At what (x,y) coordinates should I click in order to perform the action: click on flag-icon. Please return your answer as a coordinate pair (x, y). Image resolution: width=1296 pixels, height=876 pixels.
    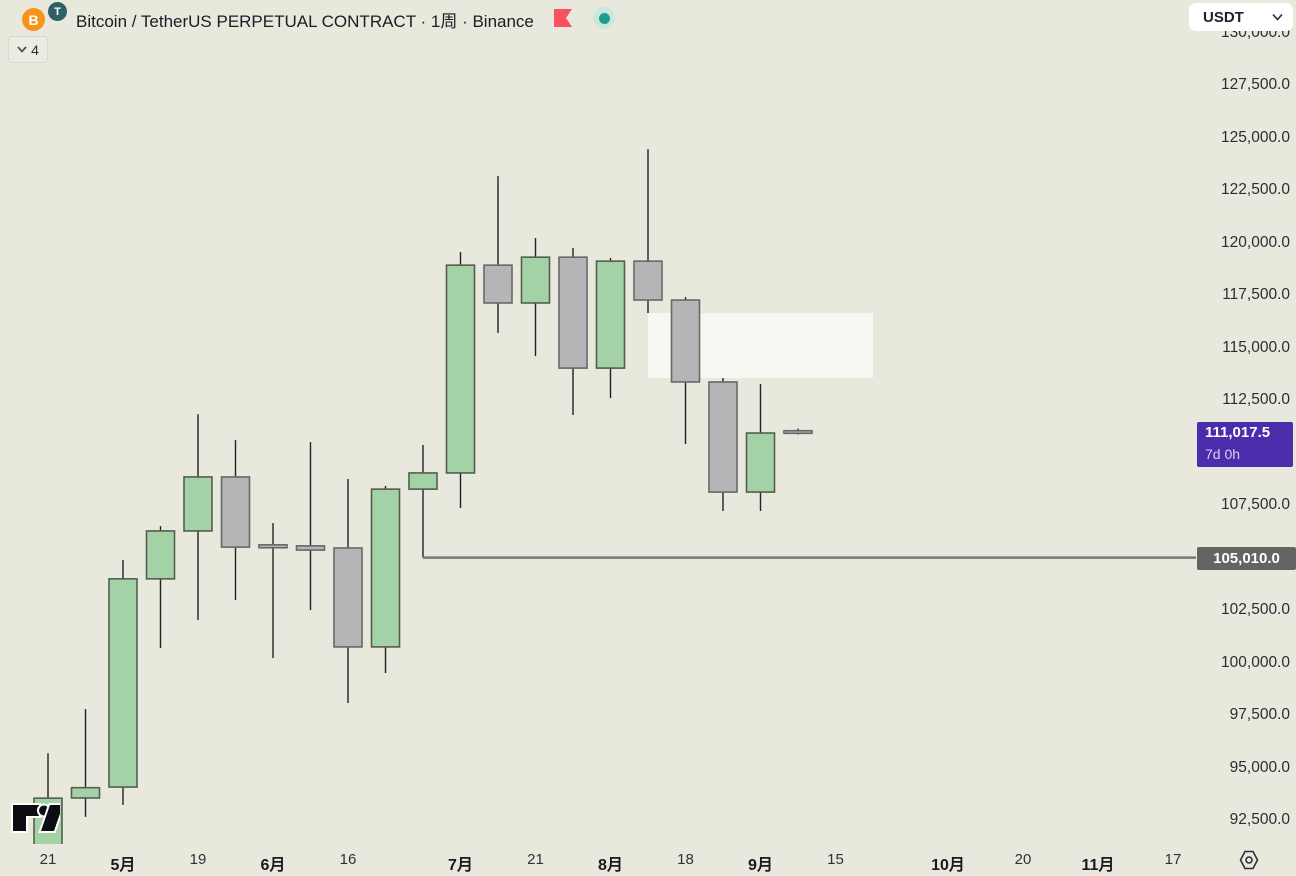
    Looking at the image, I should click on (563, 18).